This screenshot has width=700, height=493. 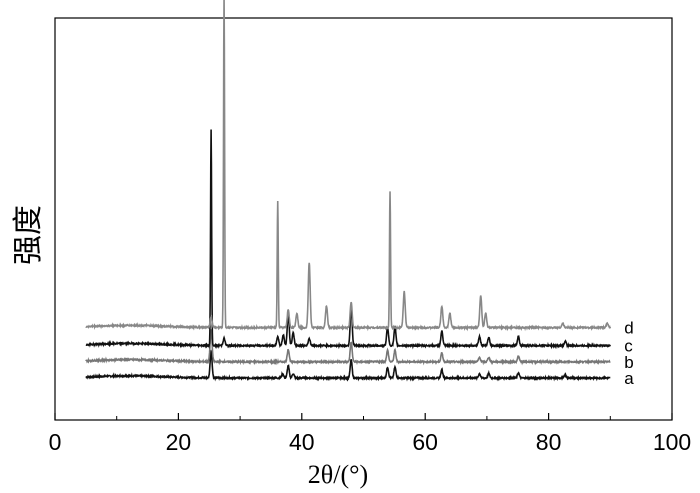 What do you see at coordinates (28, 235) in the screenshot?
I see `y-axis-title: 强度` at bounding box center [28, 235].